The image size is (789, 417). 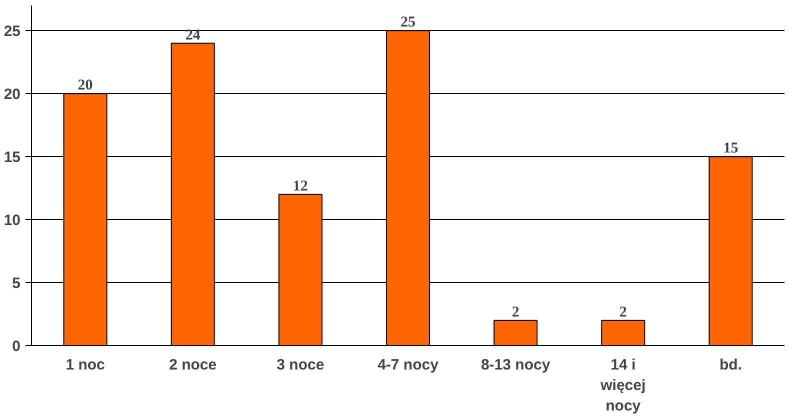 What do you see at coordinates (12, 31) in the screenshot?
I see `y-tick-label: 25` at bounding box center [12, 31].